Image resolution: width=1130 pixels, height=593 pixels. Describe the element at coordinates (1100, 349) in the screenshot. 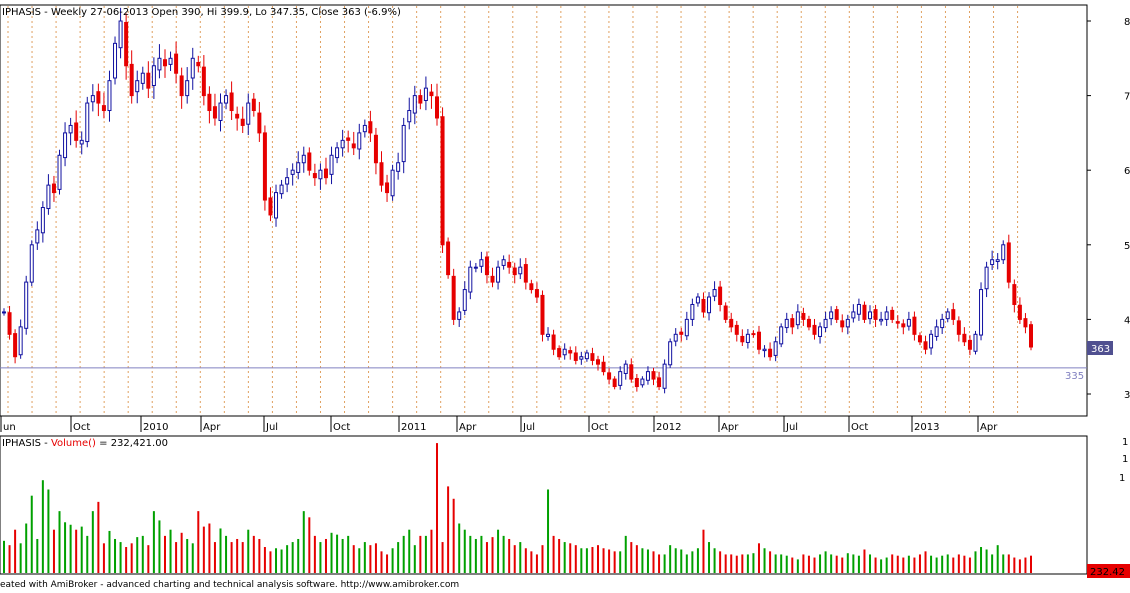

I see `last-price-label: 363` at that location.